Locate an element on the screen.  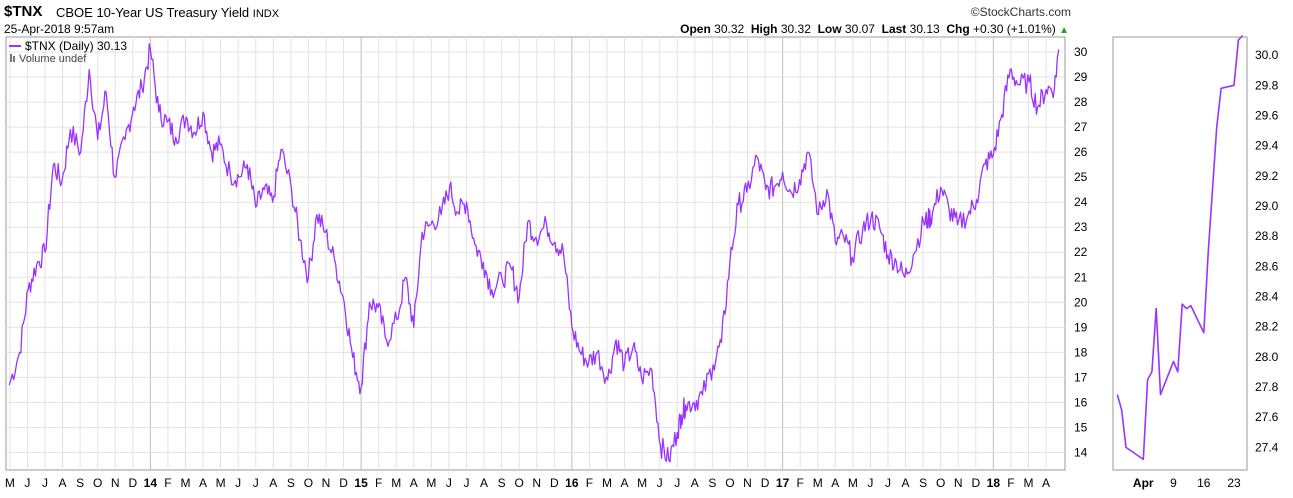
zoom-y-tick-label: 28.8 is located at coordinates (1267, 236).